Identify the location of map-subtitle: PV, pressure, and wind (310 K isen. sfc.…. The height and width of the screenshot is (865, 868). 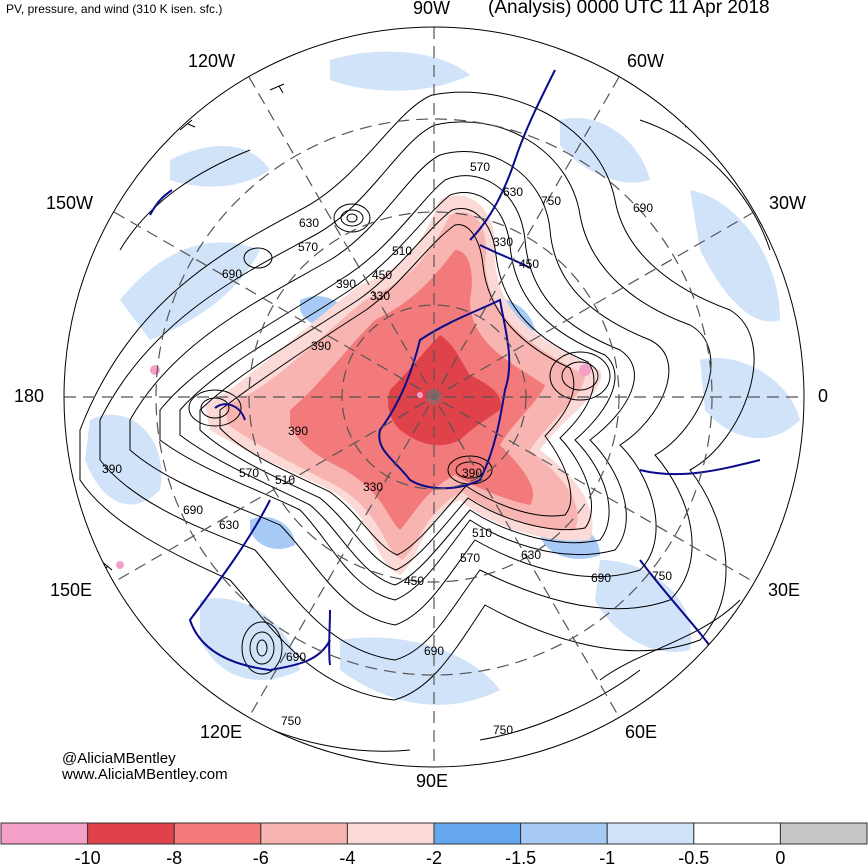
(114, 9).